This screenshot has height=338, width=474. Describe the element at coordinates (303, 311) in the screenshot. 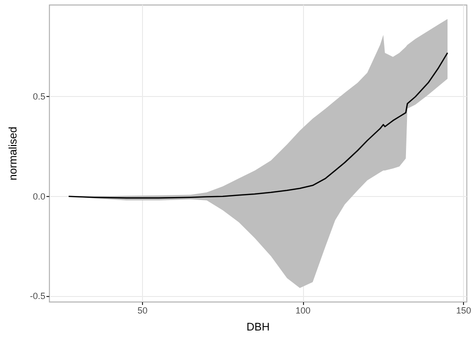

I see `x-tick-label: 100` at that location.